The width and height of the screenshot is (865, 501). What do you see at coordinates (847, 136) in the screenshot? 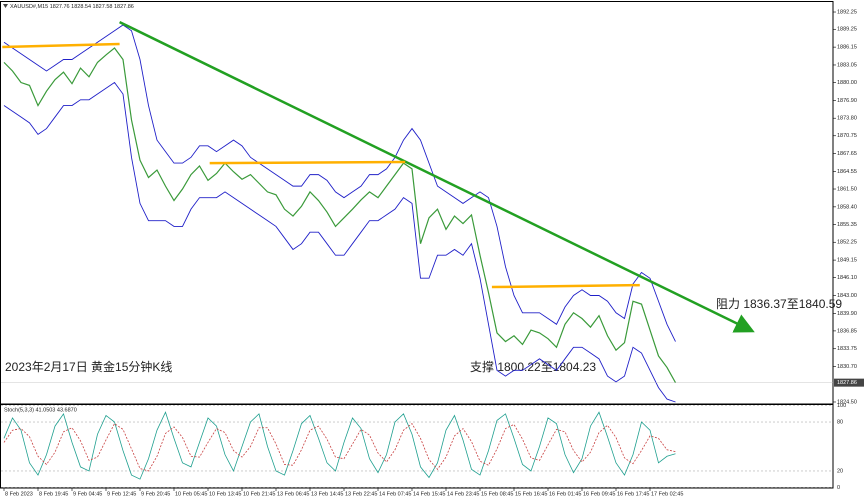
I see `y-tick-label: 1870.75` at bounding box center [847, 136].